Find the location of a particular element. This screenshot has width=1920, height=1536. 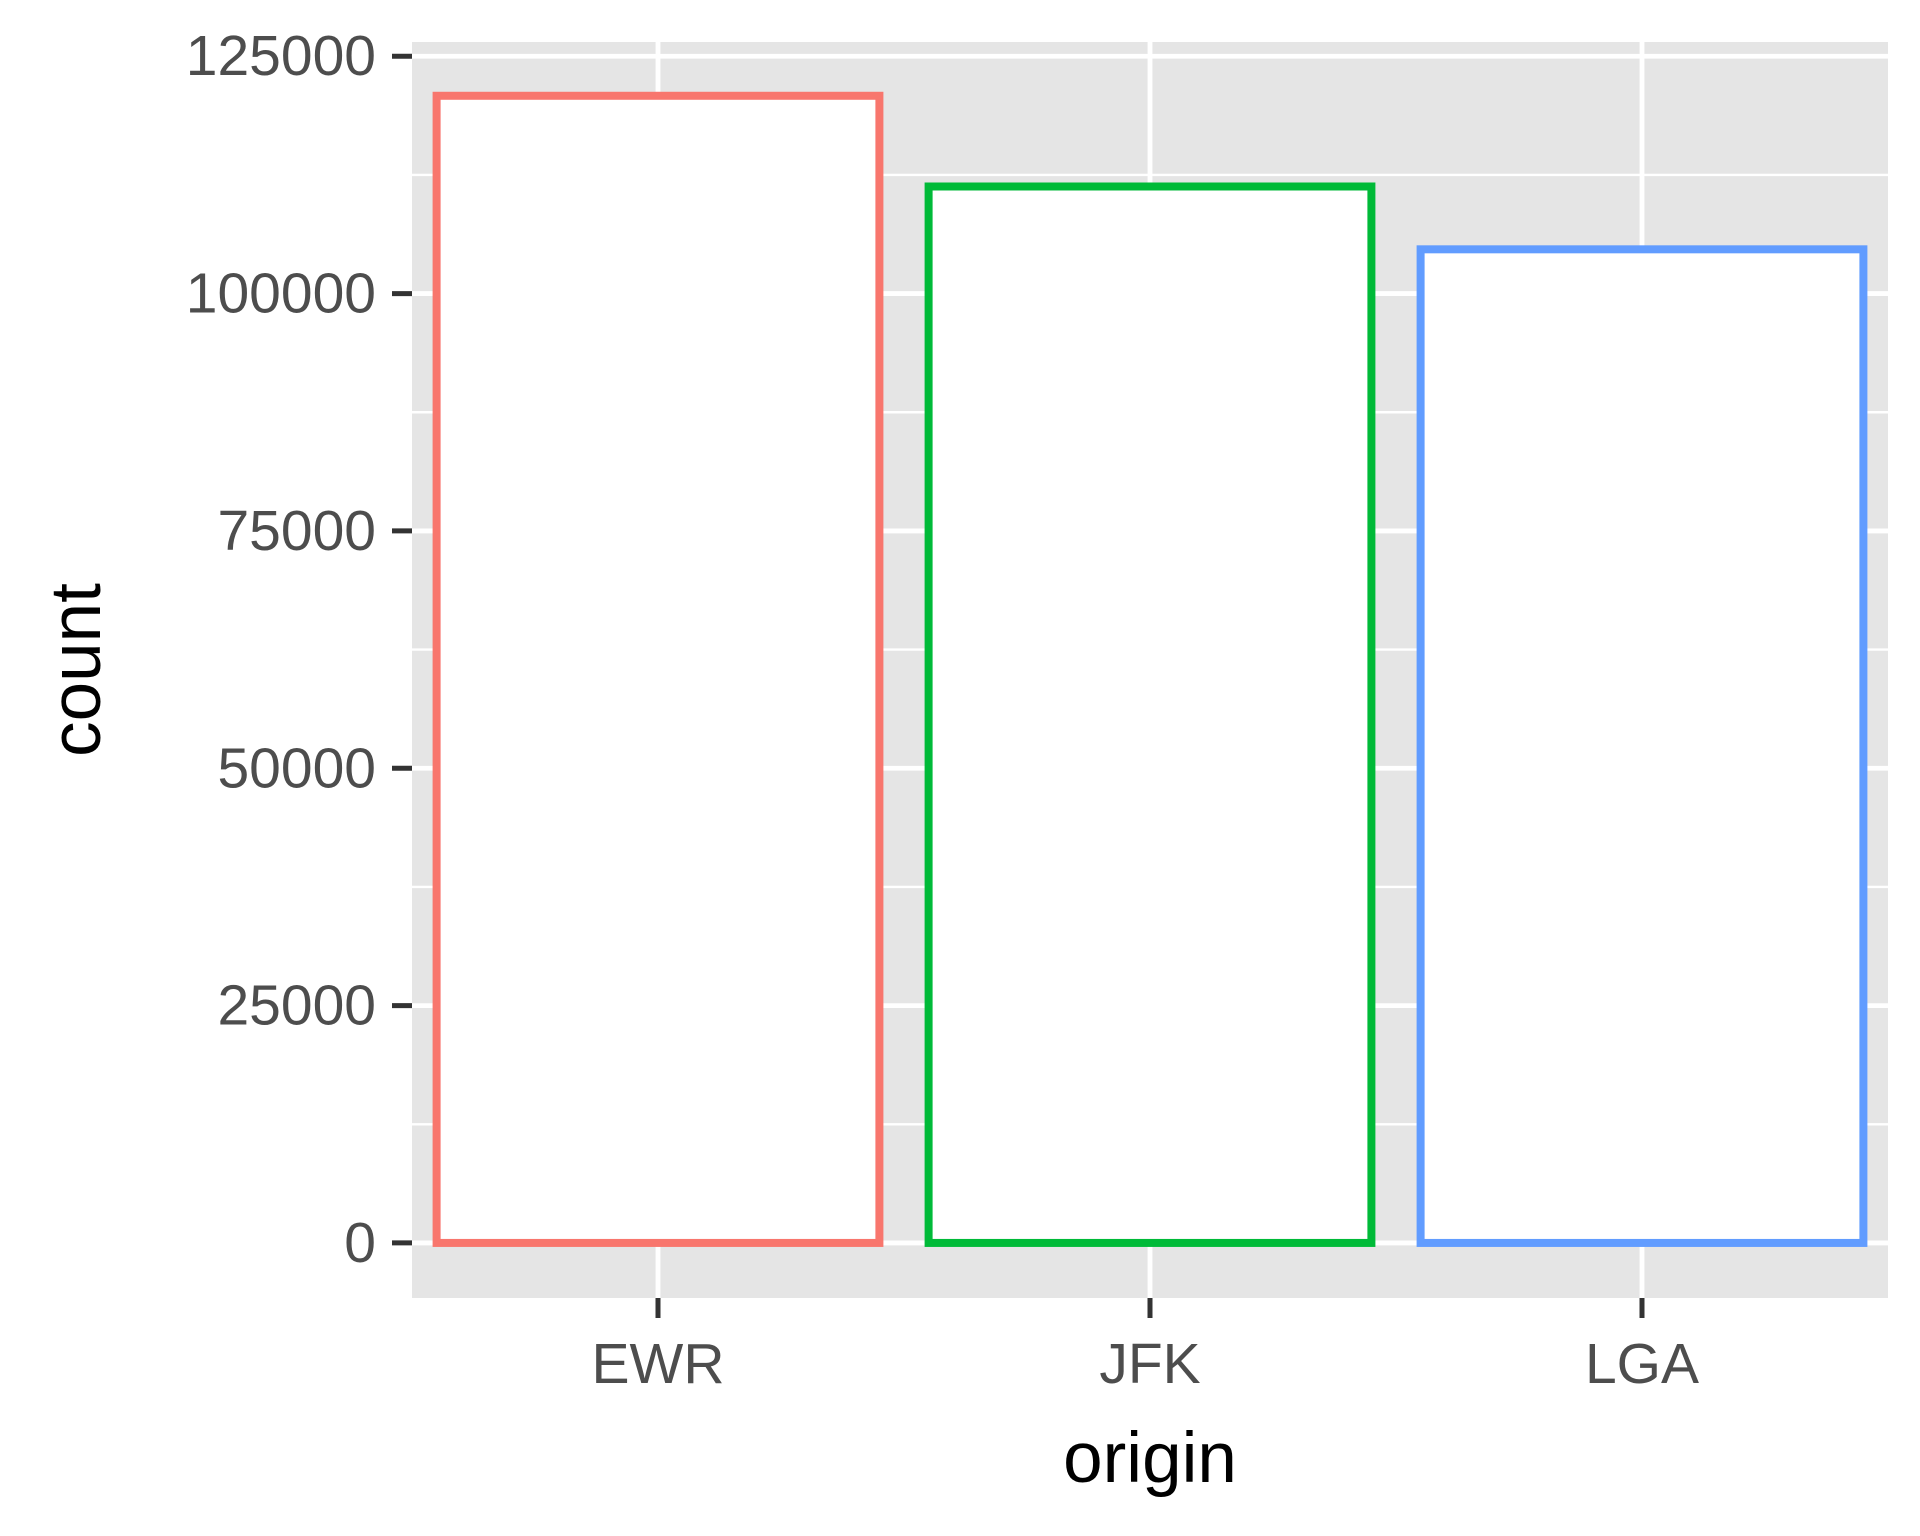

x-axis-title: origin is located at coordinates (1150, 1458).